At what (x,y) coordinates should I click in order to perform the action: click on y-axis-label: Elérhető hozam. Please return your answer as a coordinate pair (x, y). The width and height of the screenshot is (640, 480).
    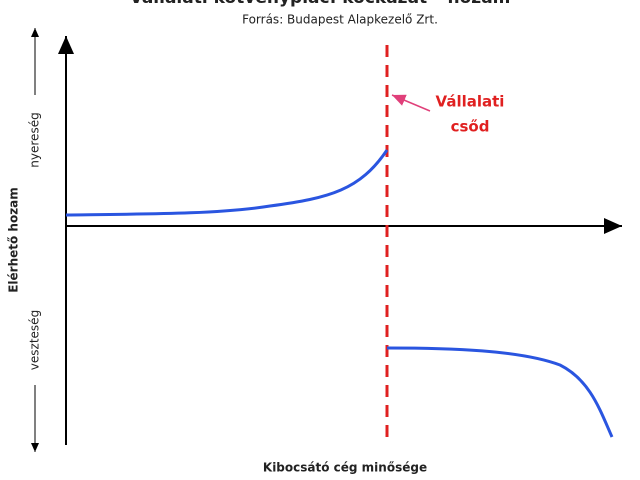
    Looking at the image, I should click on (14, 240).